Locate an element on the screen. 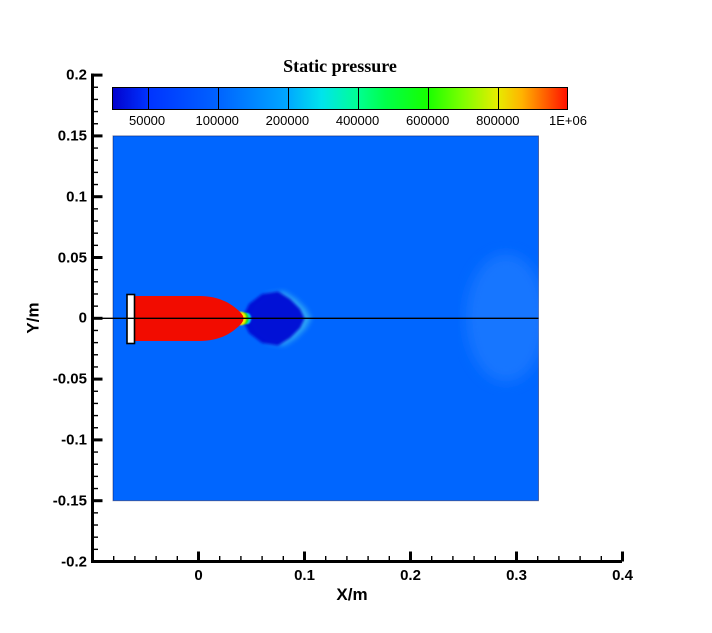  y-tick-label: 0.15 is located at coordinates (72, 136).